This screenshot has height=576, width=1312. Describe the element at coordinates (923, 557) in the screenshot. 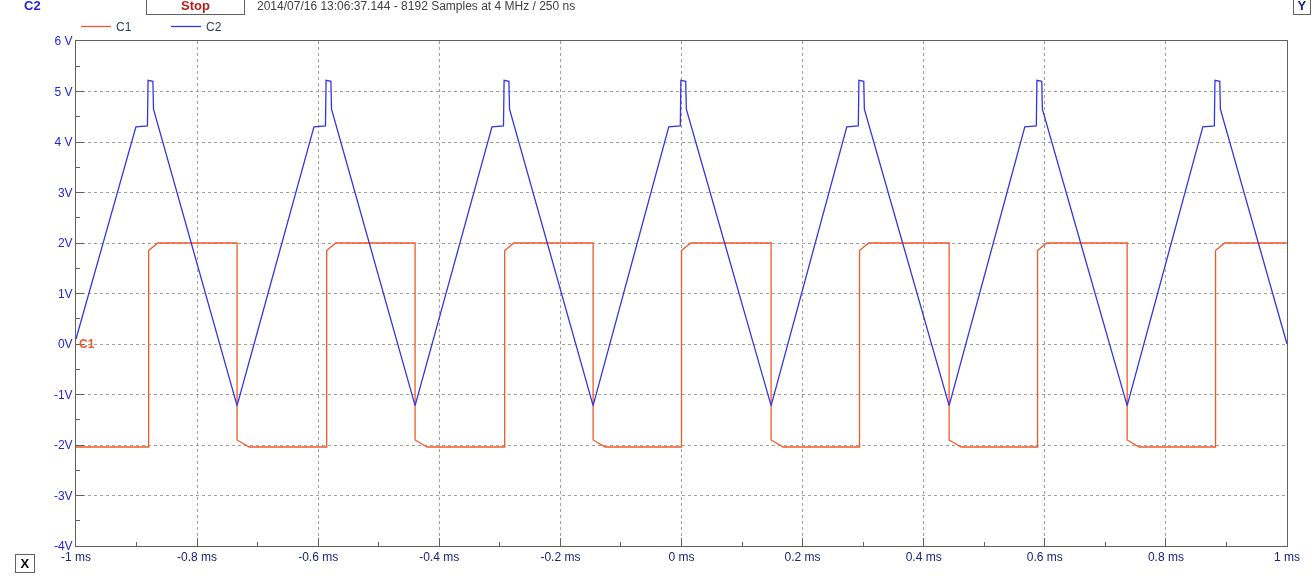

I see `x-tick-label: 0.4 ms` at that location.